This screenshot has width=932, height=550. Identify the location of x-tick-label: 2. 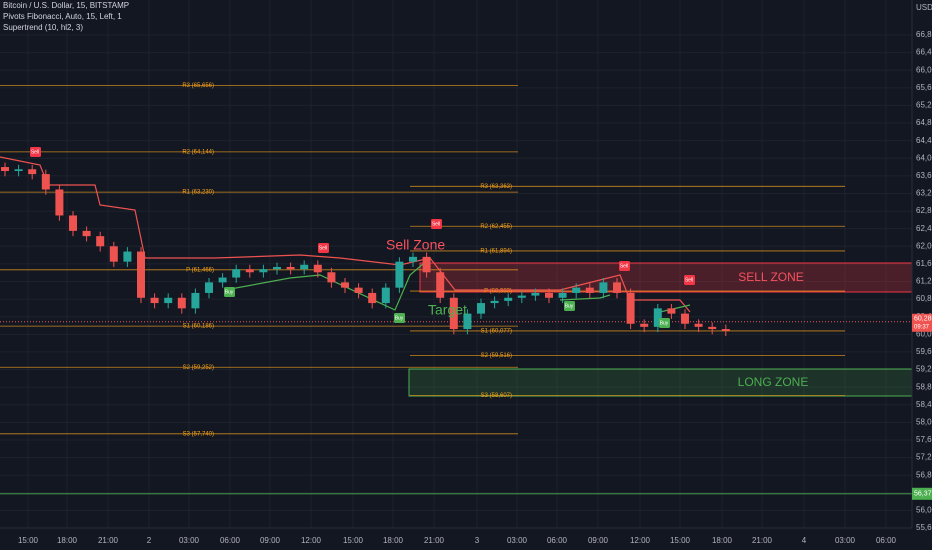
(149, 540).